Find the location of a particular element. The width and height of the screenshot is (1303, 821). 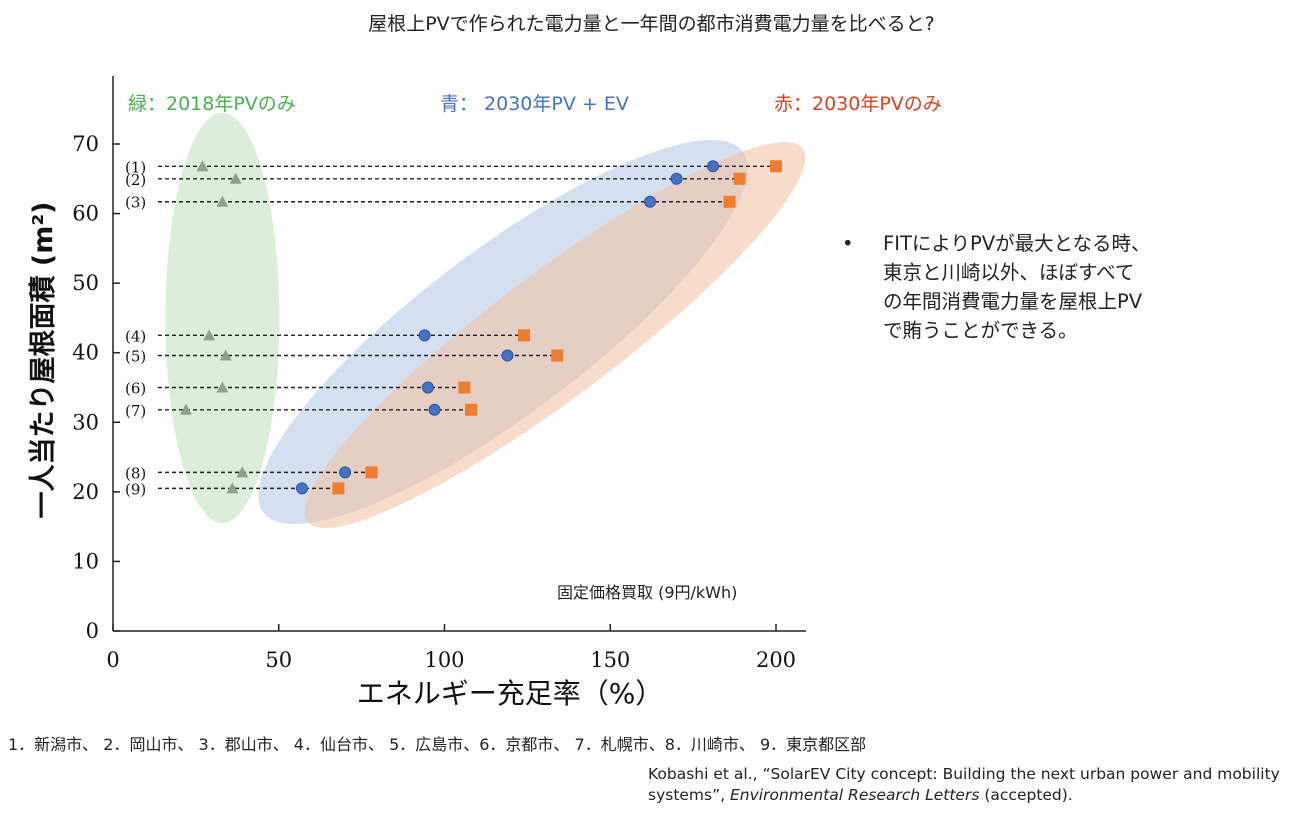

x-axis-label: エネルギー充足率（%） is located at coordinates (510, 693).